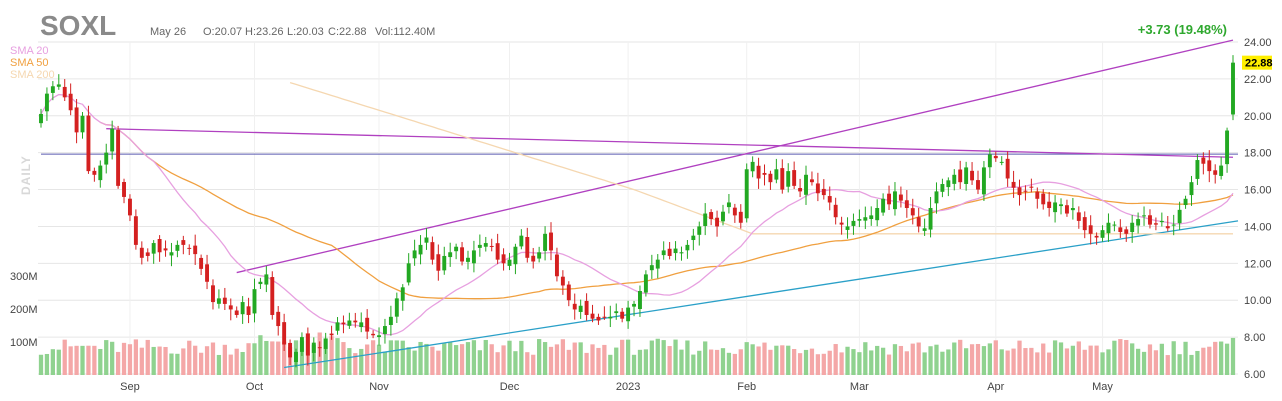 This screenshot has height=401, width=1282. I want to click on legend-sma-20: SMA 20, so click(29, 51).